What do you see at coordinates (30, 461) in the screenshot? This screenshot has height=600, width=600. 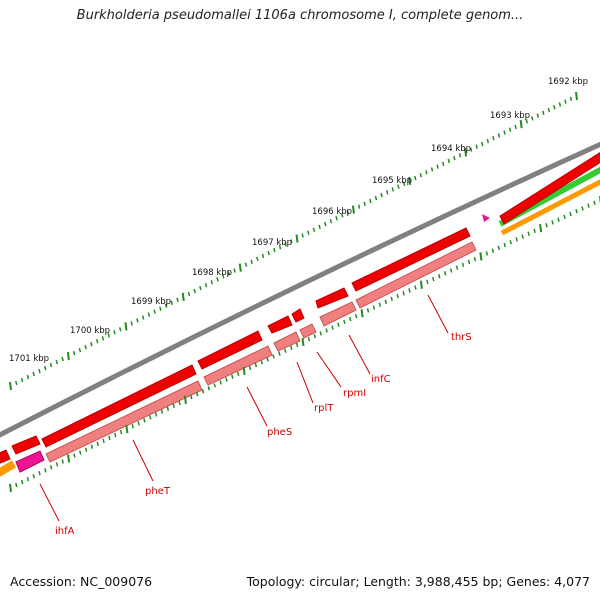 I see `gene-ihfA-rev` at bounding box center [30, 461].